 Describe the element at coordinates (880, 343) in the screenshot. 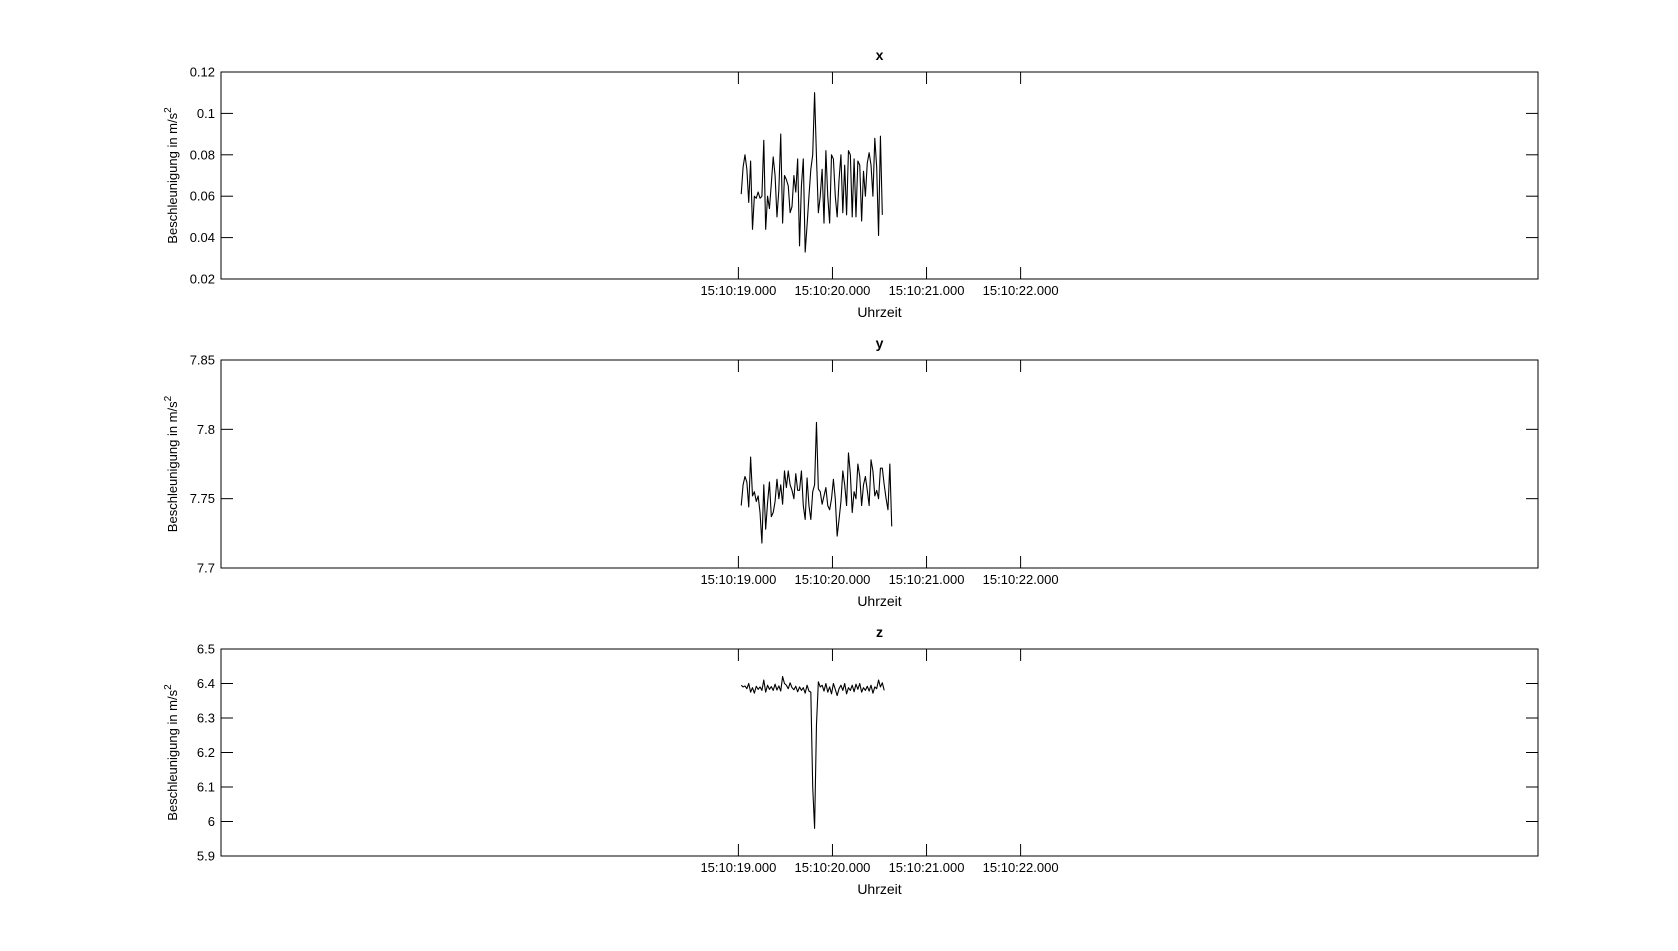

I see `plot-title: y` at that location.